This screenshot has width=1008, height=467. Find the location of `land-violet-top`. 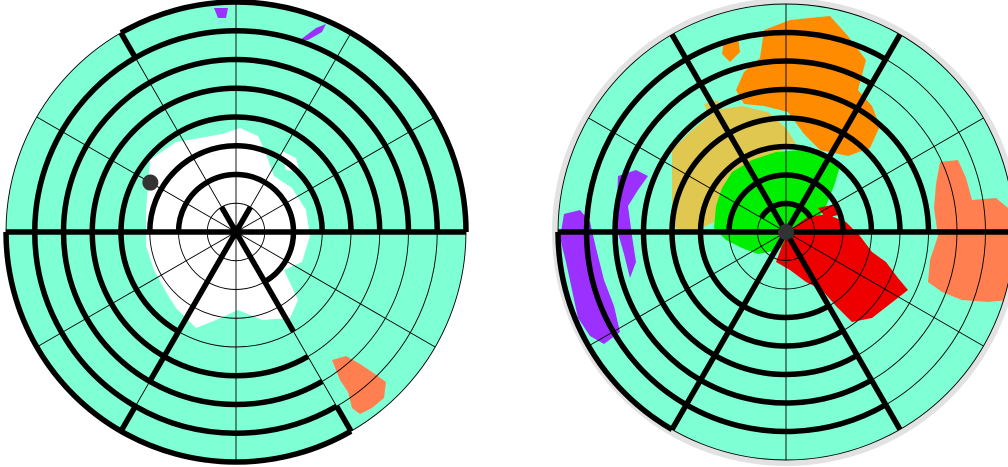

land-violet-top is located at coordinates (221, 13).